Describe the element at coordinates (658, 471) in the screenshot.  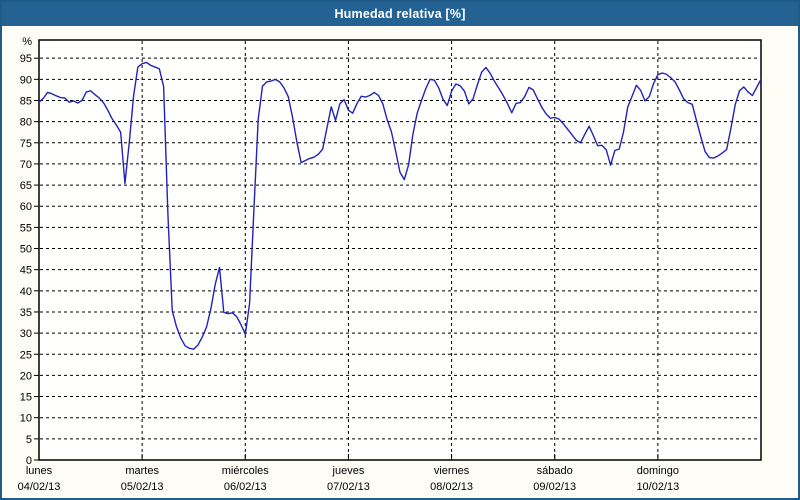
I see `day-name-label: domingo` at that location.